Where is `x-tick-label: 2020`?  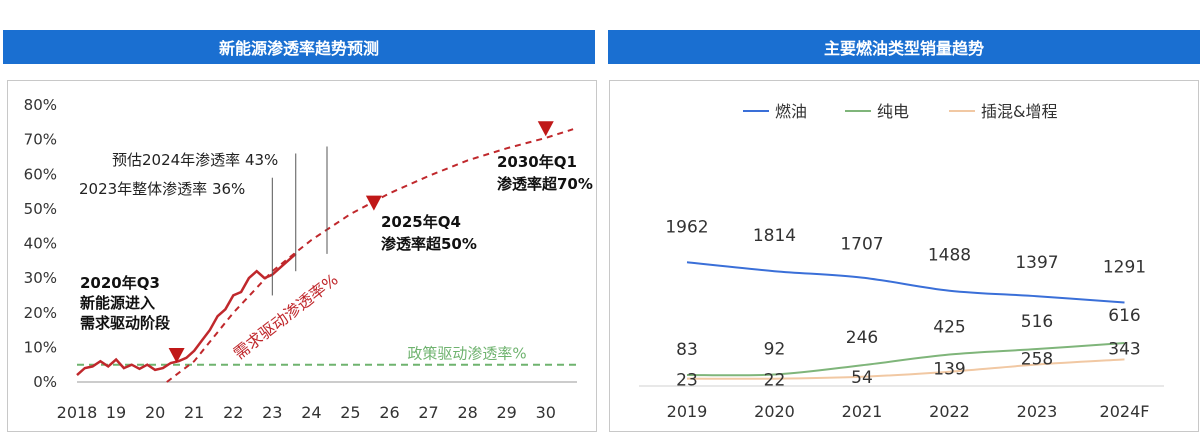
x-tick-label: 2020 is located at coordinates (774, 411).